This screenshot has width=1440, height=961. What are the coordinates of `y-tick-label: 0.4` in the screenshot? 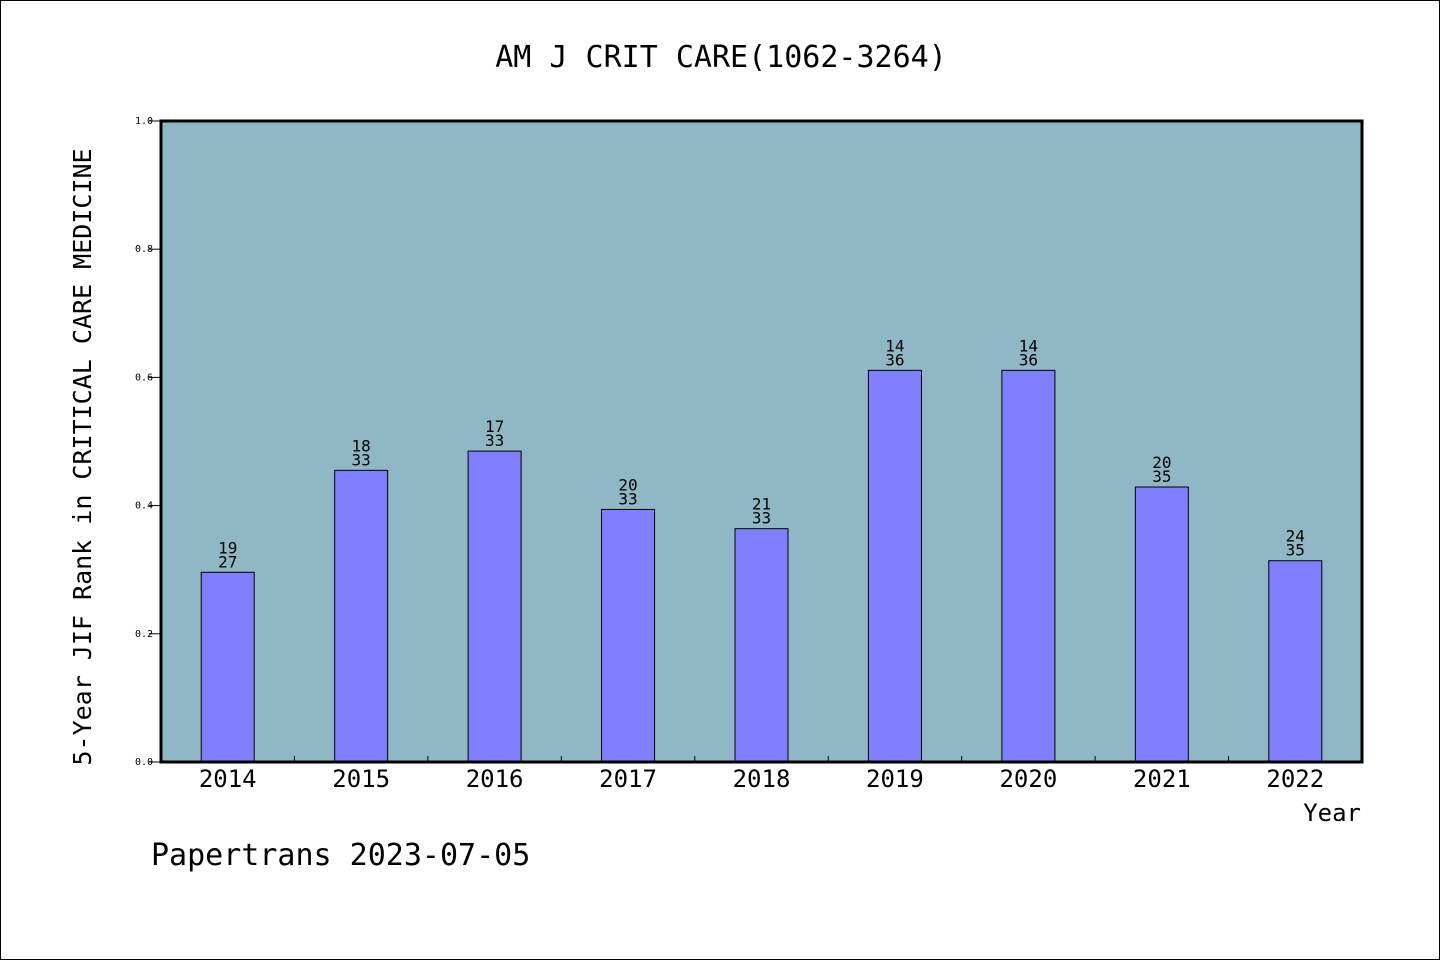 It's located at (144, 506).